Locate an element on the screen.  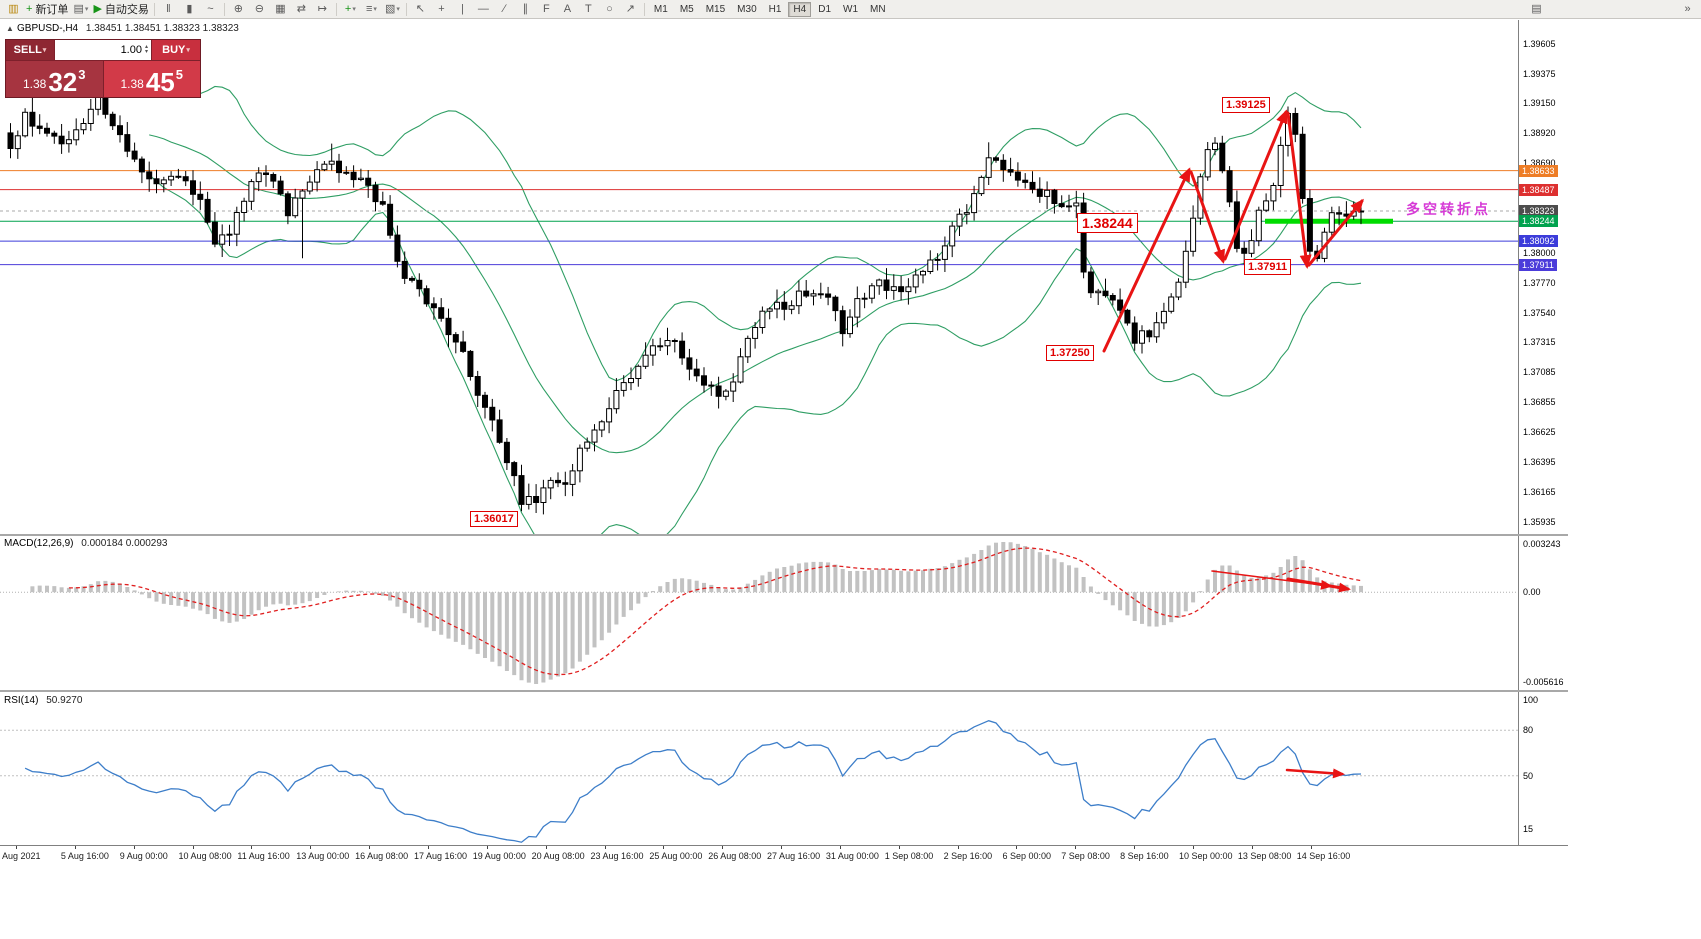
price-axis-divider is located at coordinates (1518, 433).